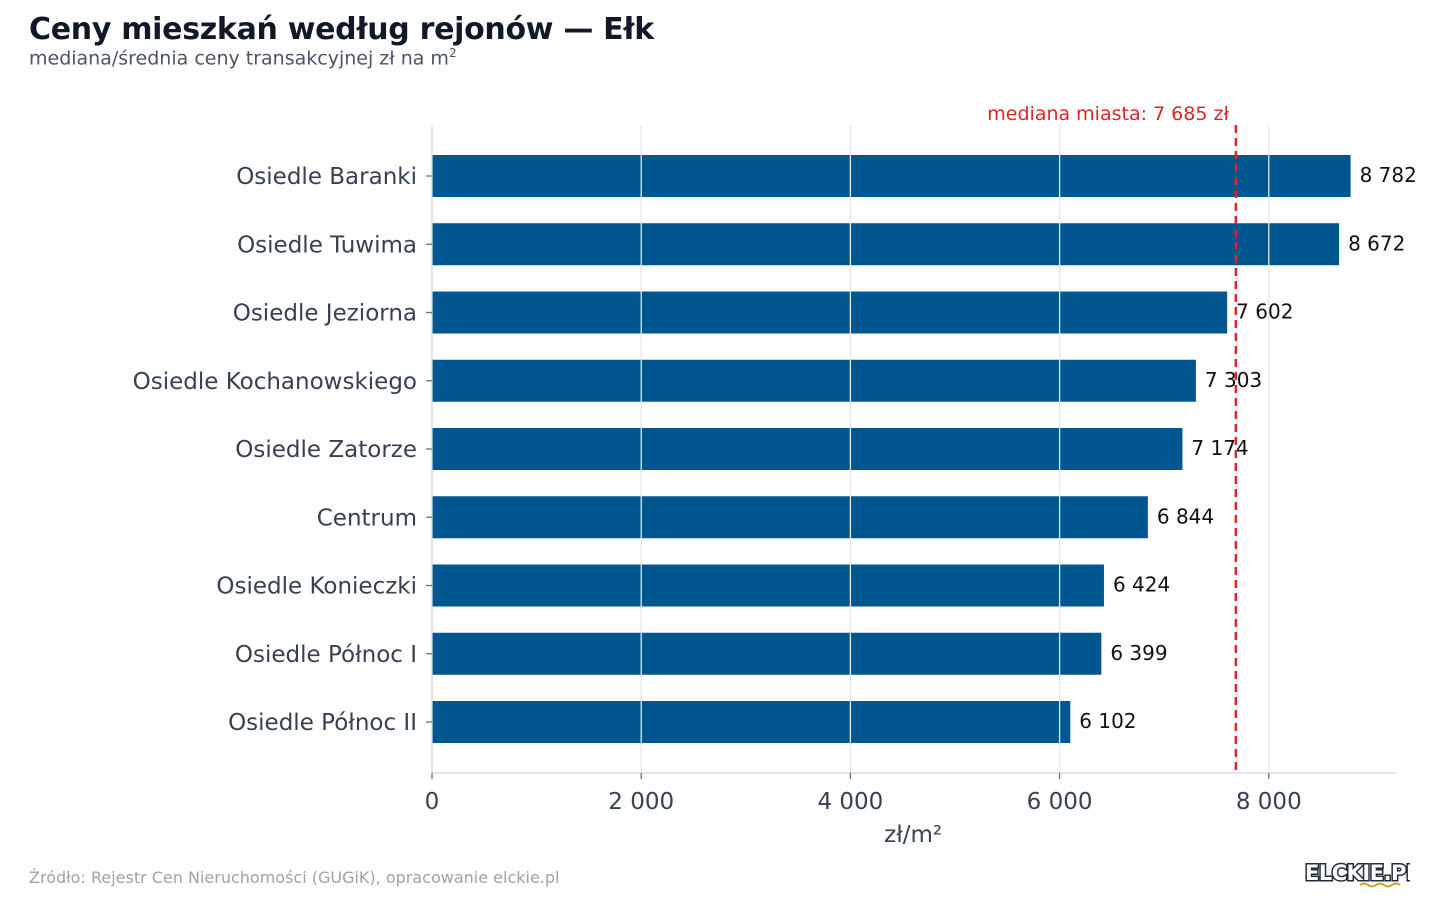 This screenshot has height=900, width=1440. Describe the element at coordinates (913, 835) in the screenshot. I see `x-axis-title: zł/m²` at that location.